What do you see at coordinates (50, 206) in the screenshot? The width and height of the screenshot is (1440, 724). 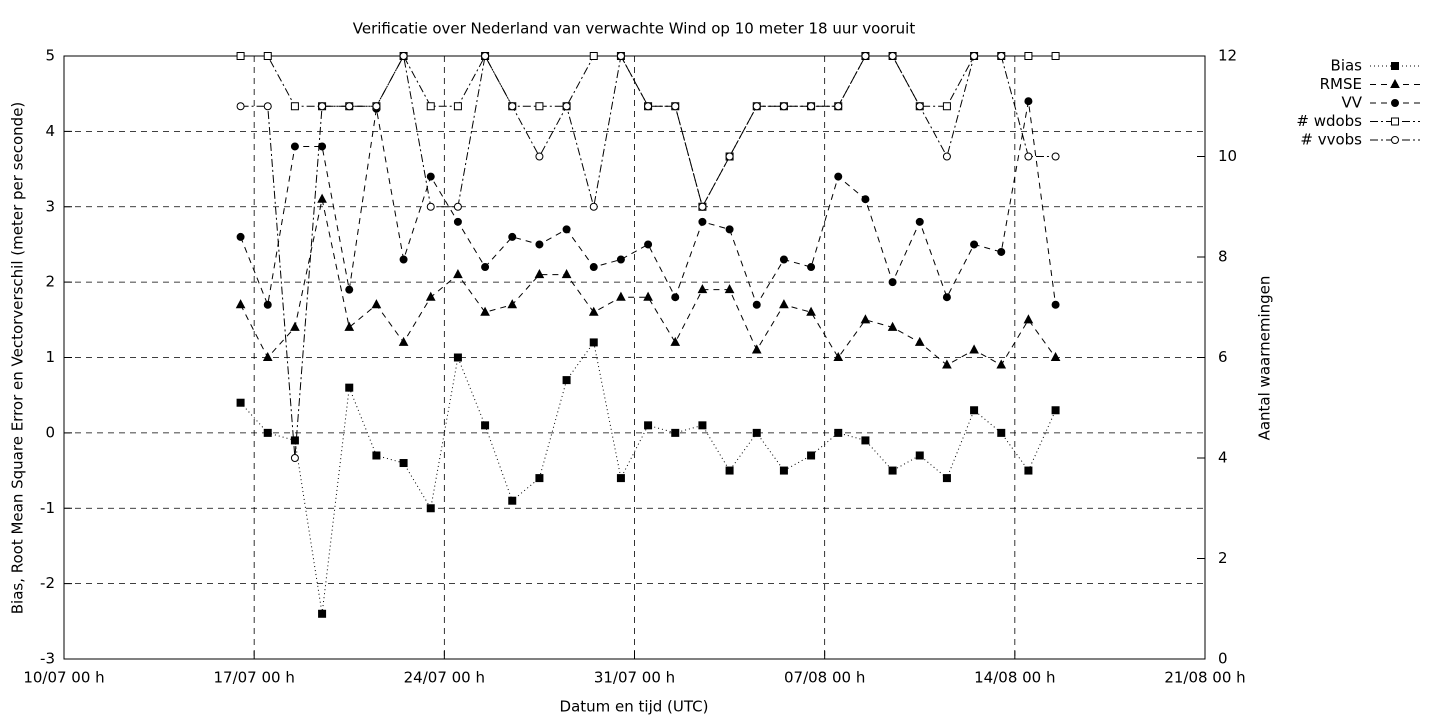 I see `y-tick-label: 3` at bounding box center [50, 206].